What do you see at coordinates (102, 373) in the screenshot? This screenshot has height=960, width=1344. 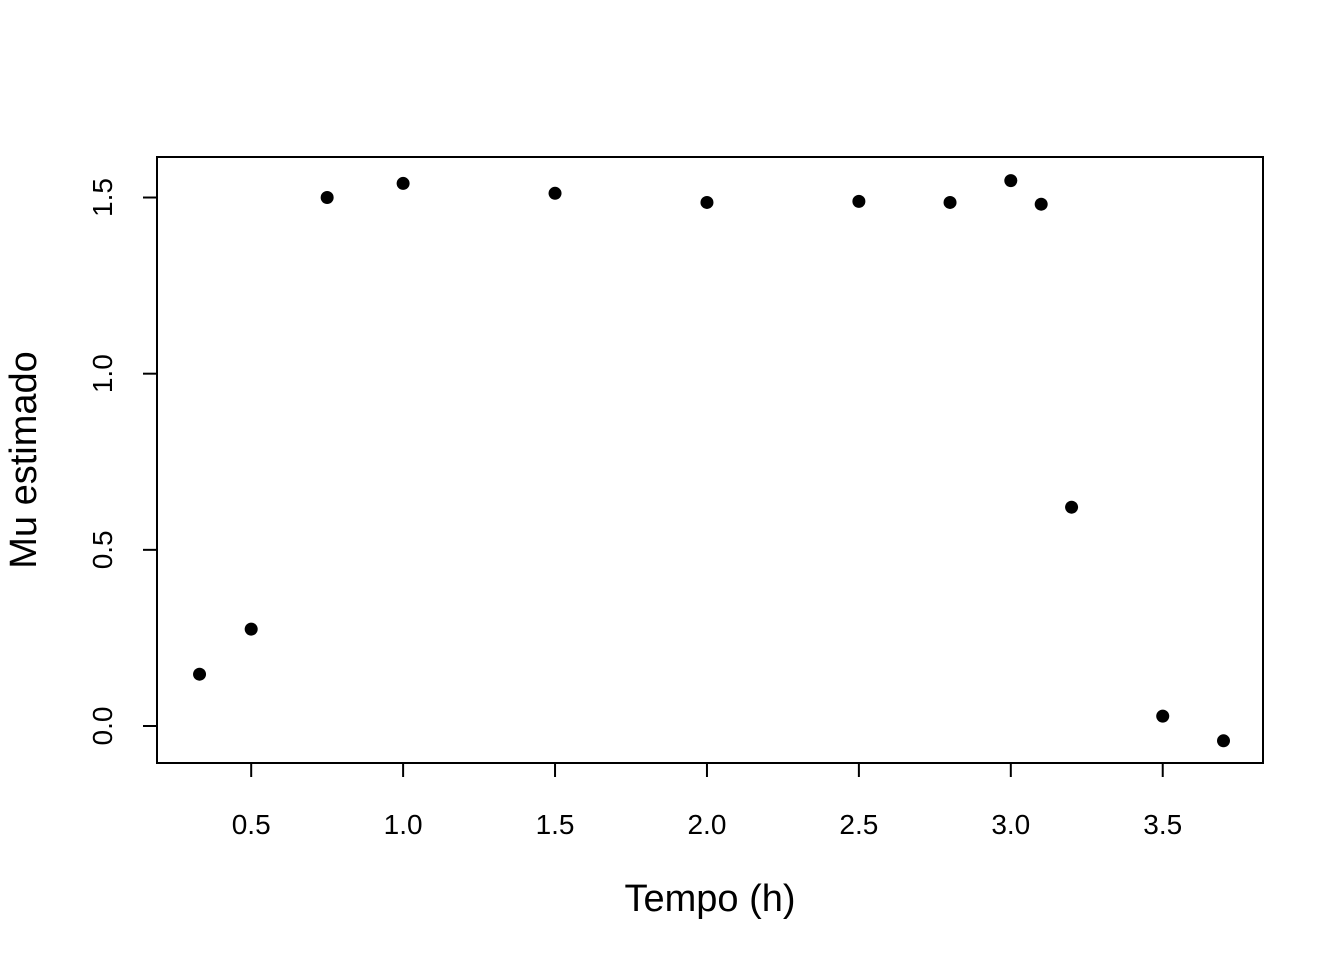 I see `y-tick-label: 1.0` at bounding box center [102, 373].